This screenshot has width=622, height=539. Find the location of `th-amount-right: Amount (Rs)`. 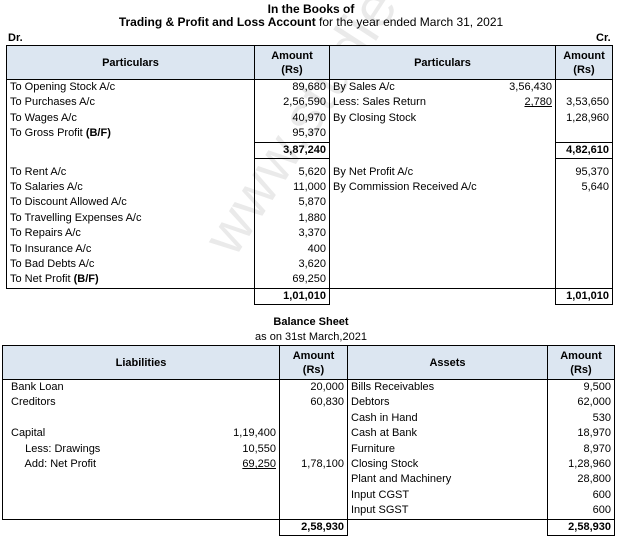

th-amount-right: Amount (Rs) is located at coordinates (584, 62).